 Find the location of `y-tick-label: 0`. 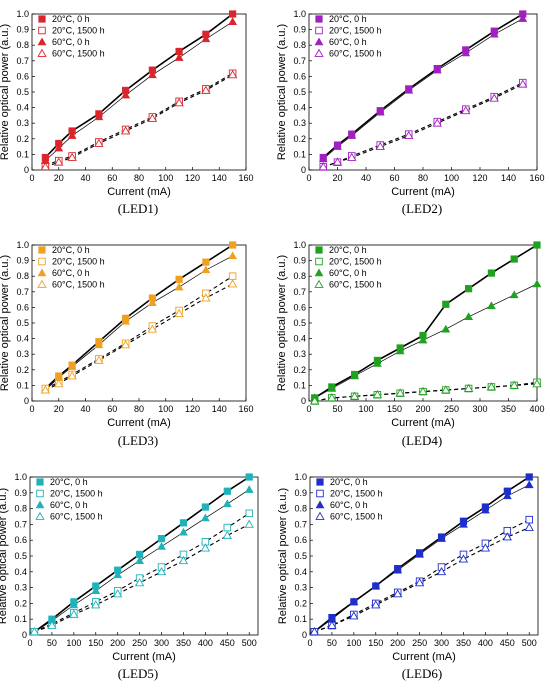

y-tick-label: 0 is located at coordinates (26, 401).